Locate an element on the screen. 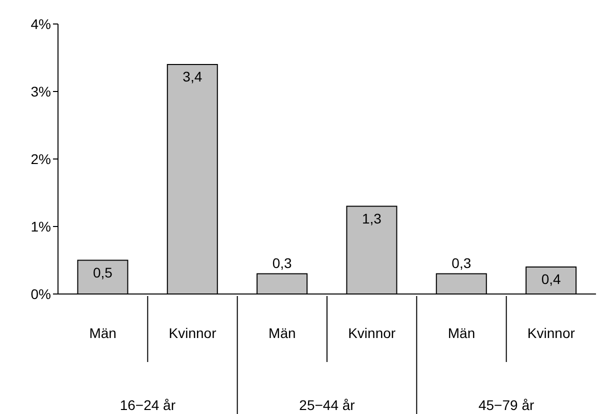  data-label: 0,4 is located at coordinates (551, 279).